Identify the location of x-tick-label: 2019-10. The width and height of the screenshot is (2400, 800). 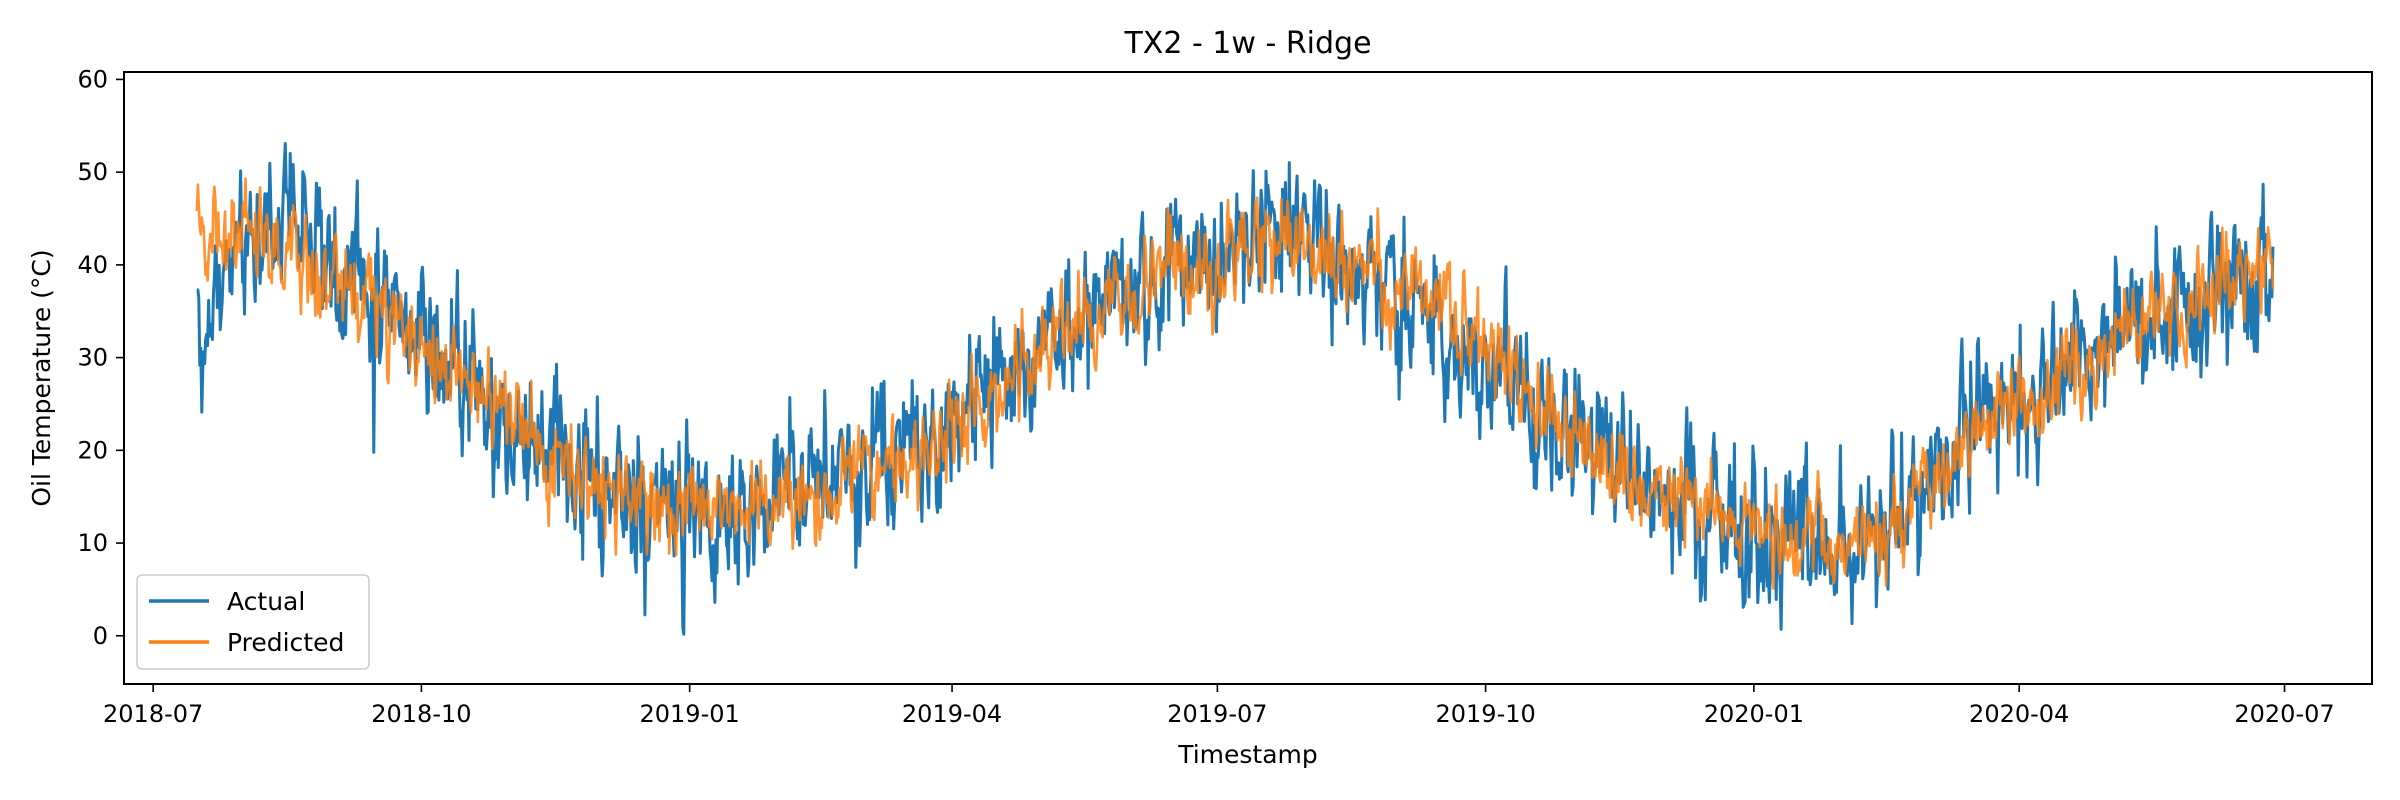
(1485, 714).